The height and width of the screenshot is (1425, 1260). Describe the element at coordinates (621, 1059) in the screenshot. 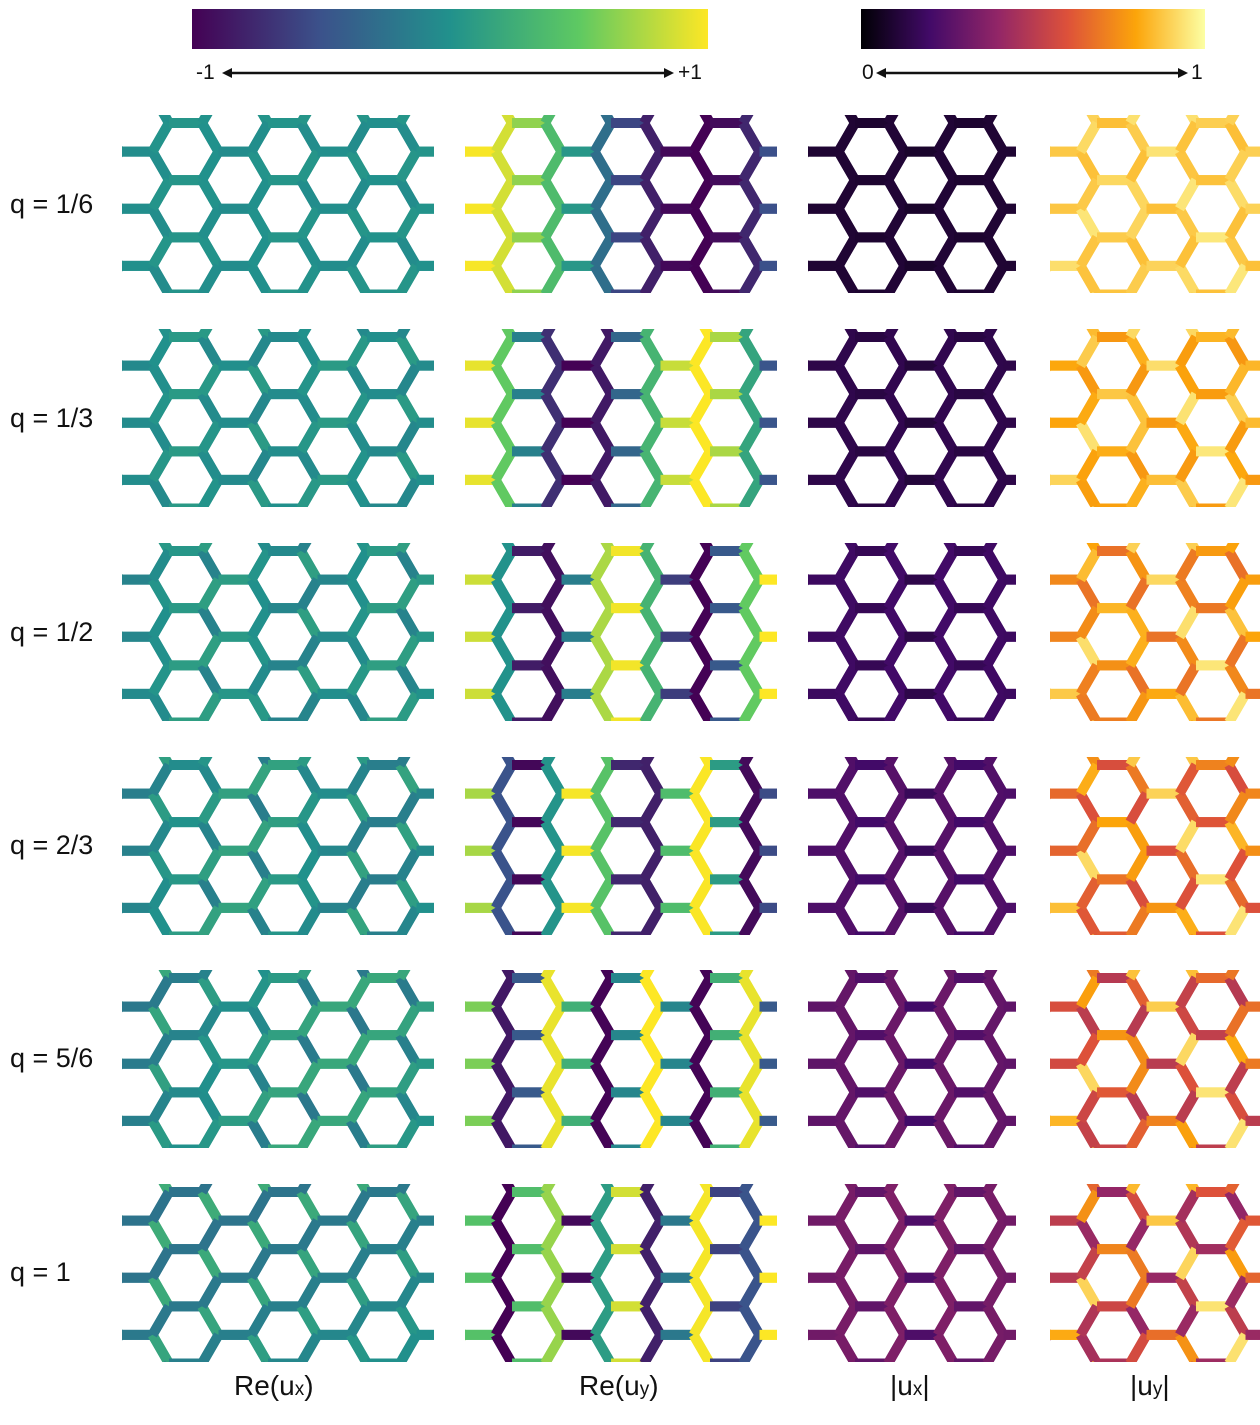

I see `lattice-panel-r4-c1` at that location.